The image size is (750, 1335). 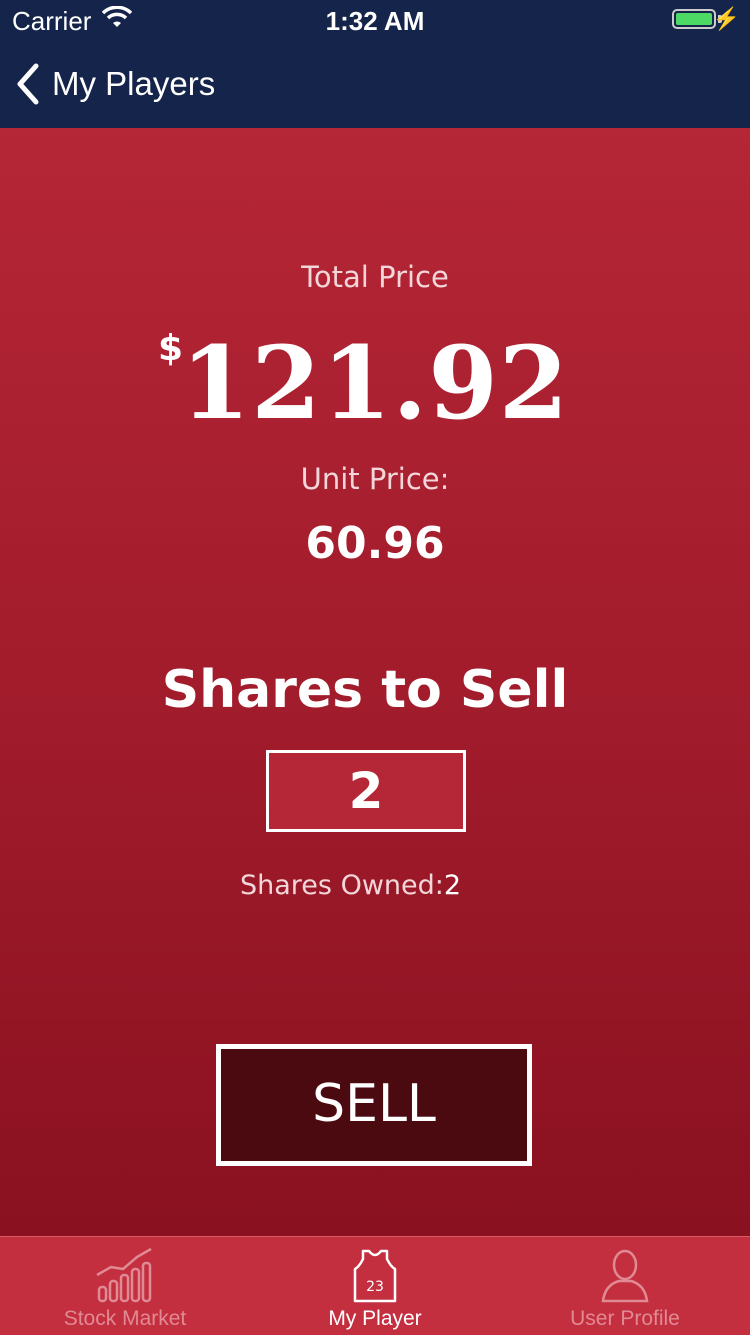 I want to click on shares-to-sell-title: Shares to Sell, so click(x=365, y=690).